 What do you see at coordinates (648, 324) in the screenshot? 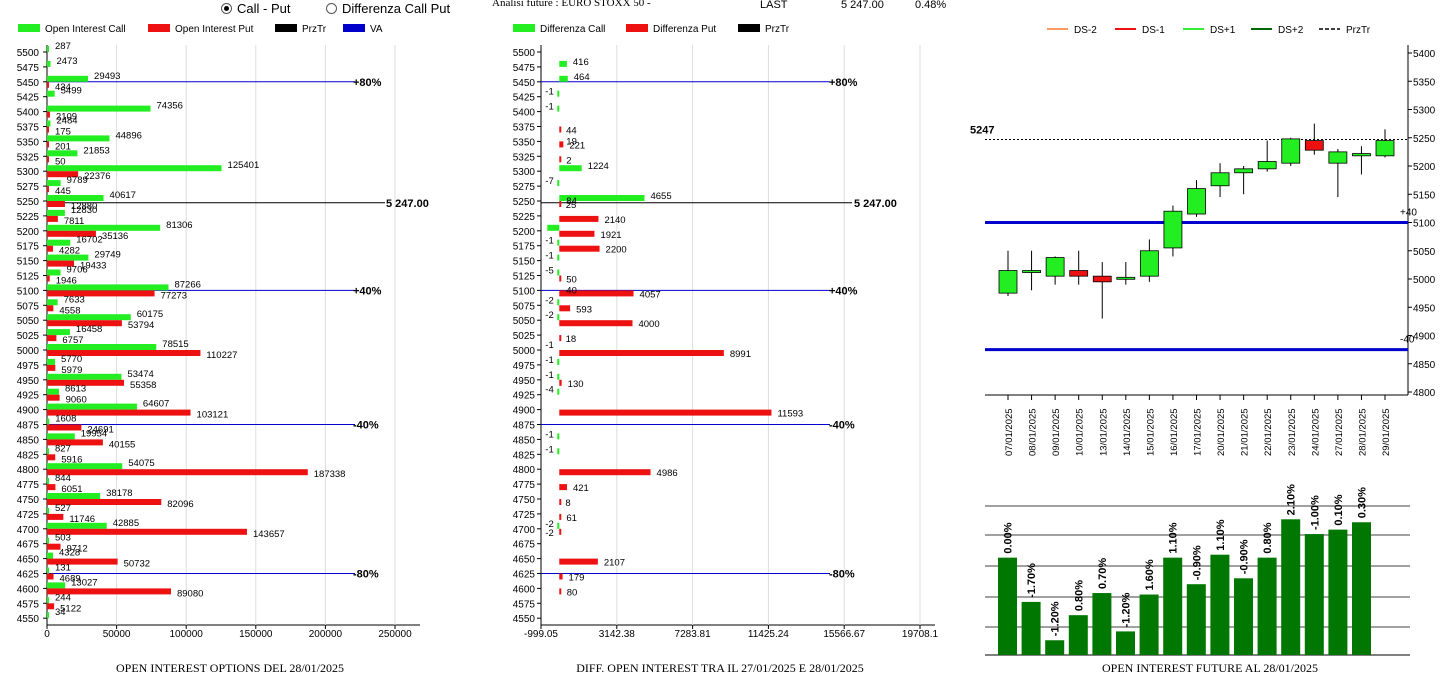
I see `chart2-put-value: 4000` at bounding box center [648, 324].